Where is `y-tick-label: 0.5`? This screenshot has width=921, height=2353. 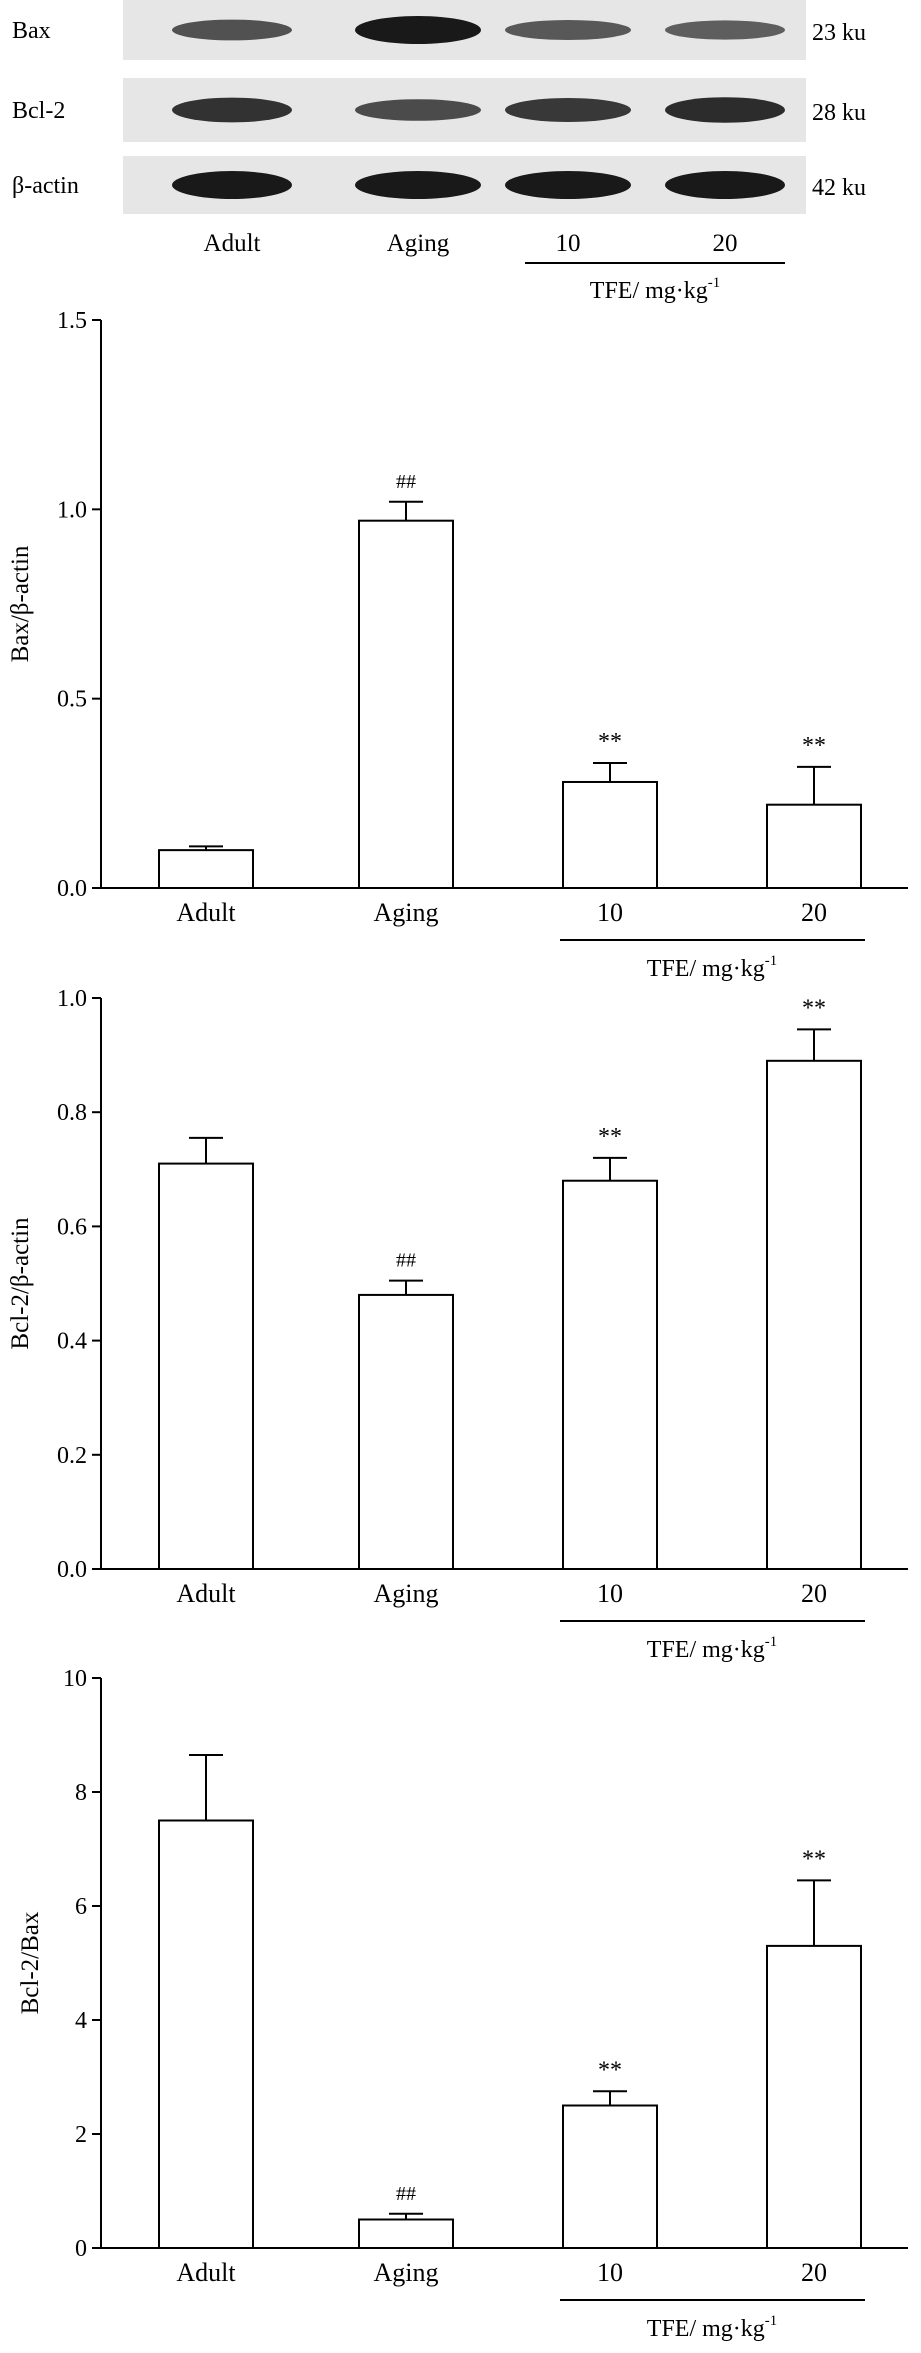 y-tick-label: 0.5 is located at coordinates (72, 700).